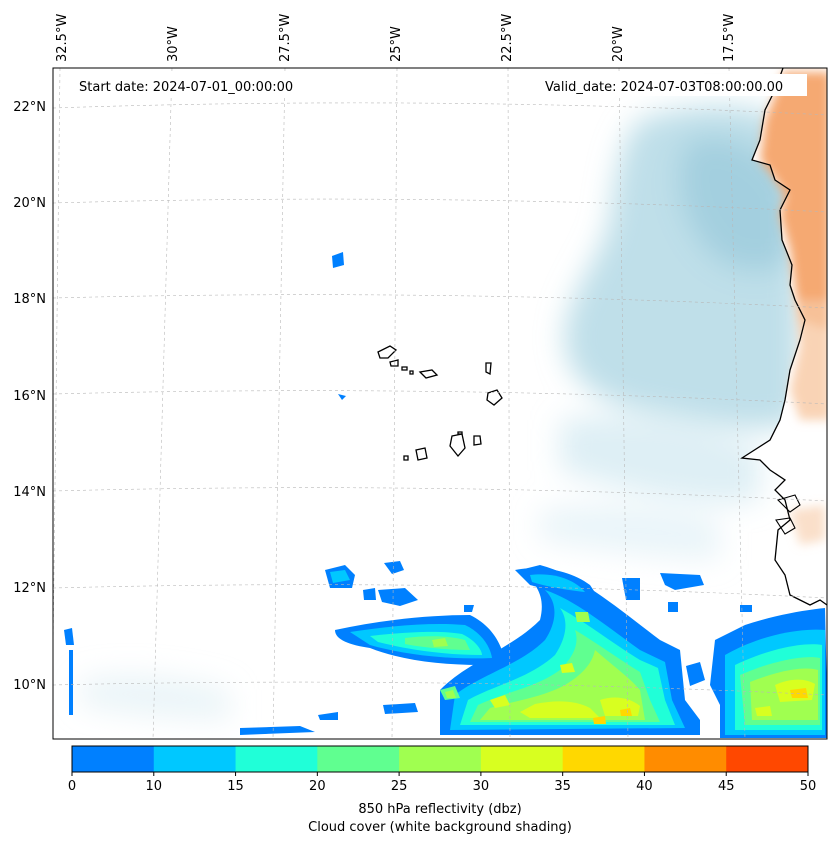  I want to click on lat-label-20n: 20°N, so click(29, 203).